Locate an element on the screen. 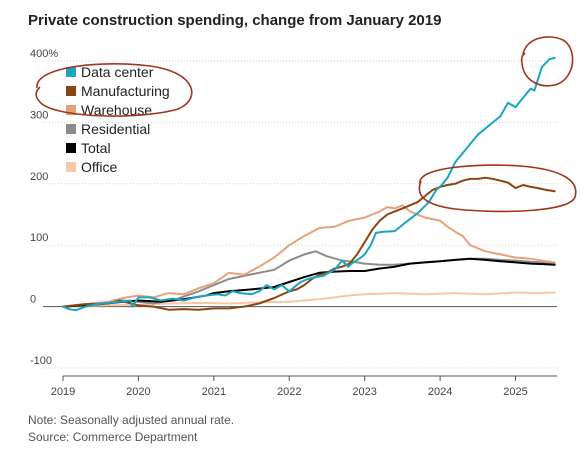 Image resolution: width=587 pixels, height=456 pixels. chart-source: Source: Commerce Department is located at coordinates (113, 437).